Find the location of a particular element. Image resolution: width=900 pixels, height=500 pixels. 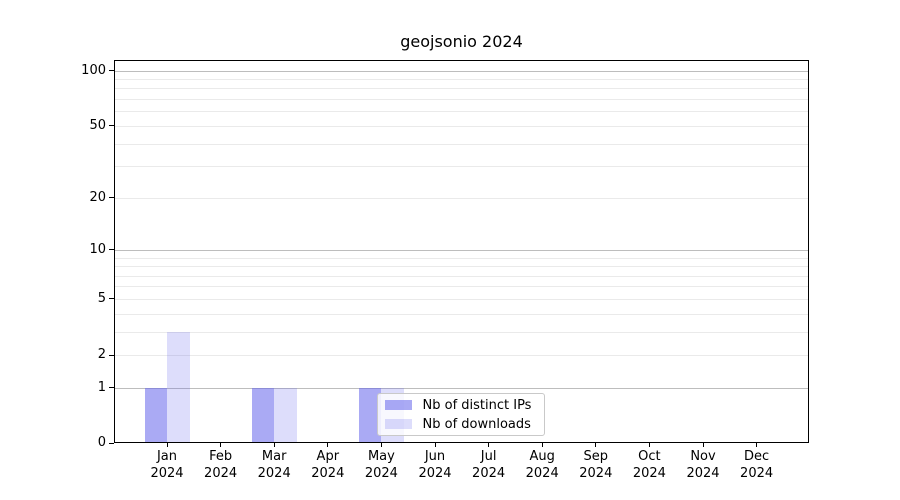

bar-distinct-ips-may is located at coordinates (370, 415).